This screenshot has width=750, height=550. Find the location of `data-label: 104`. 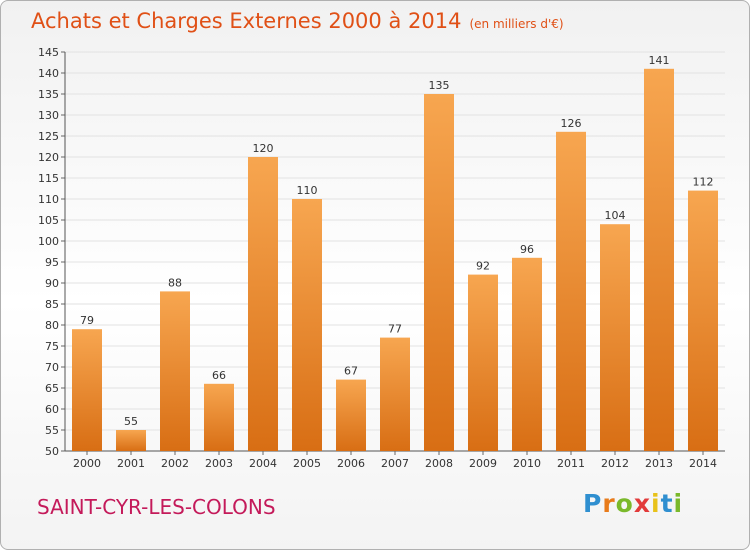

data-label: 104 is located at coordinates (615, 215).